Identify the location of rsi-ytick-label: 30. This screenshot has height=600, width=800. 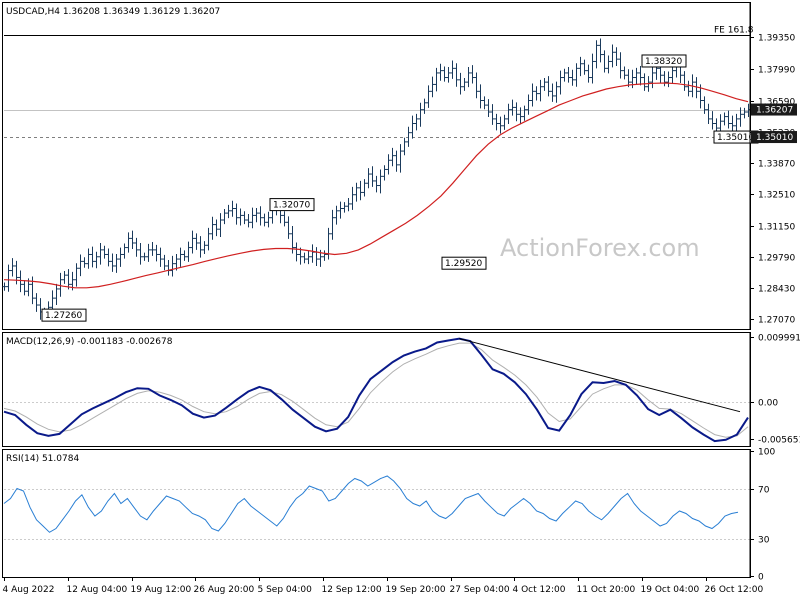
(764, 541).